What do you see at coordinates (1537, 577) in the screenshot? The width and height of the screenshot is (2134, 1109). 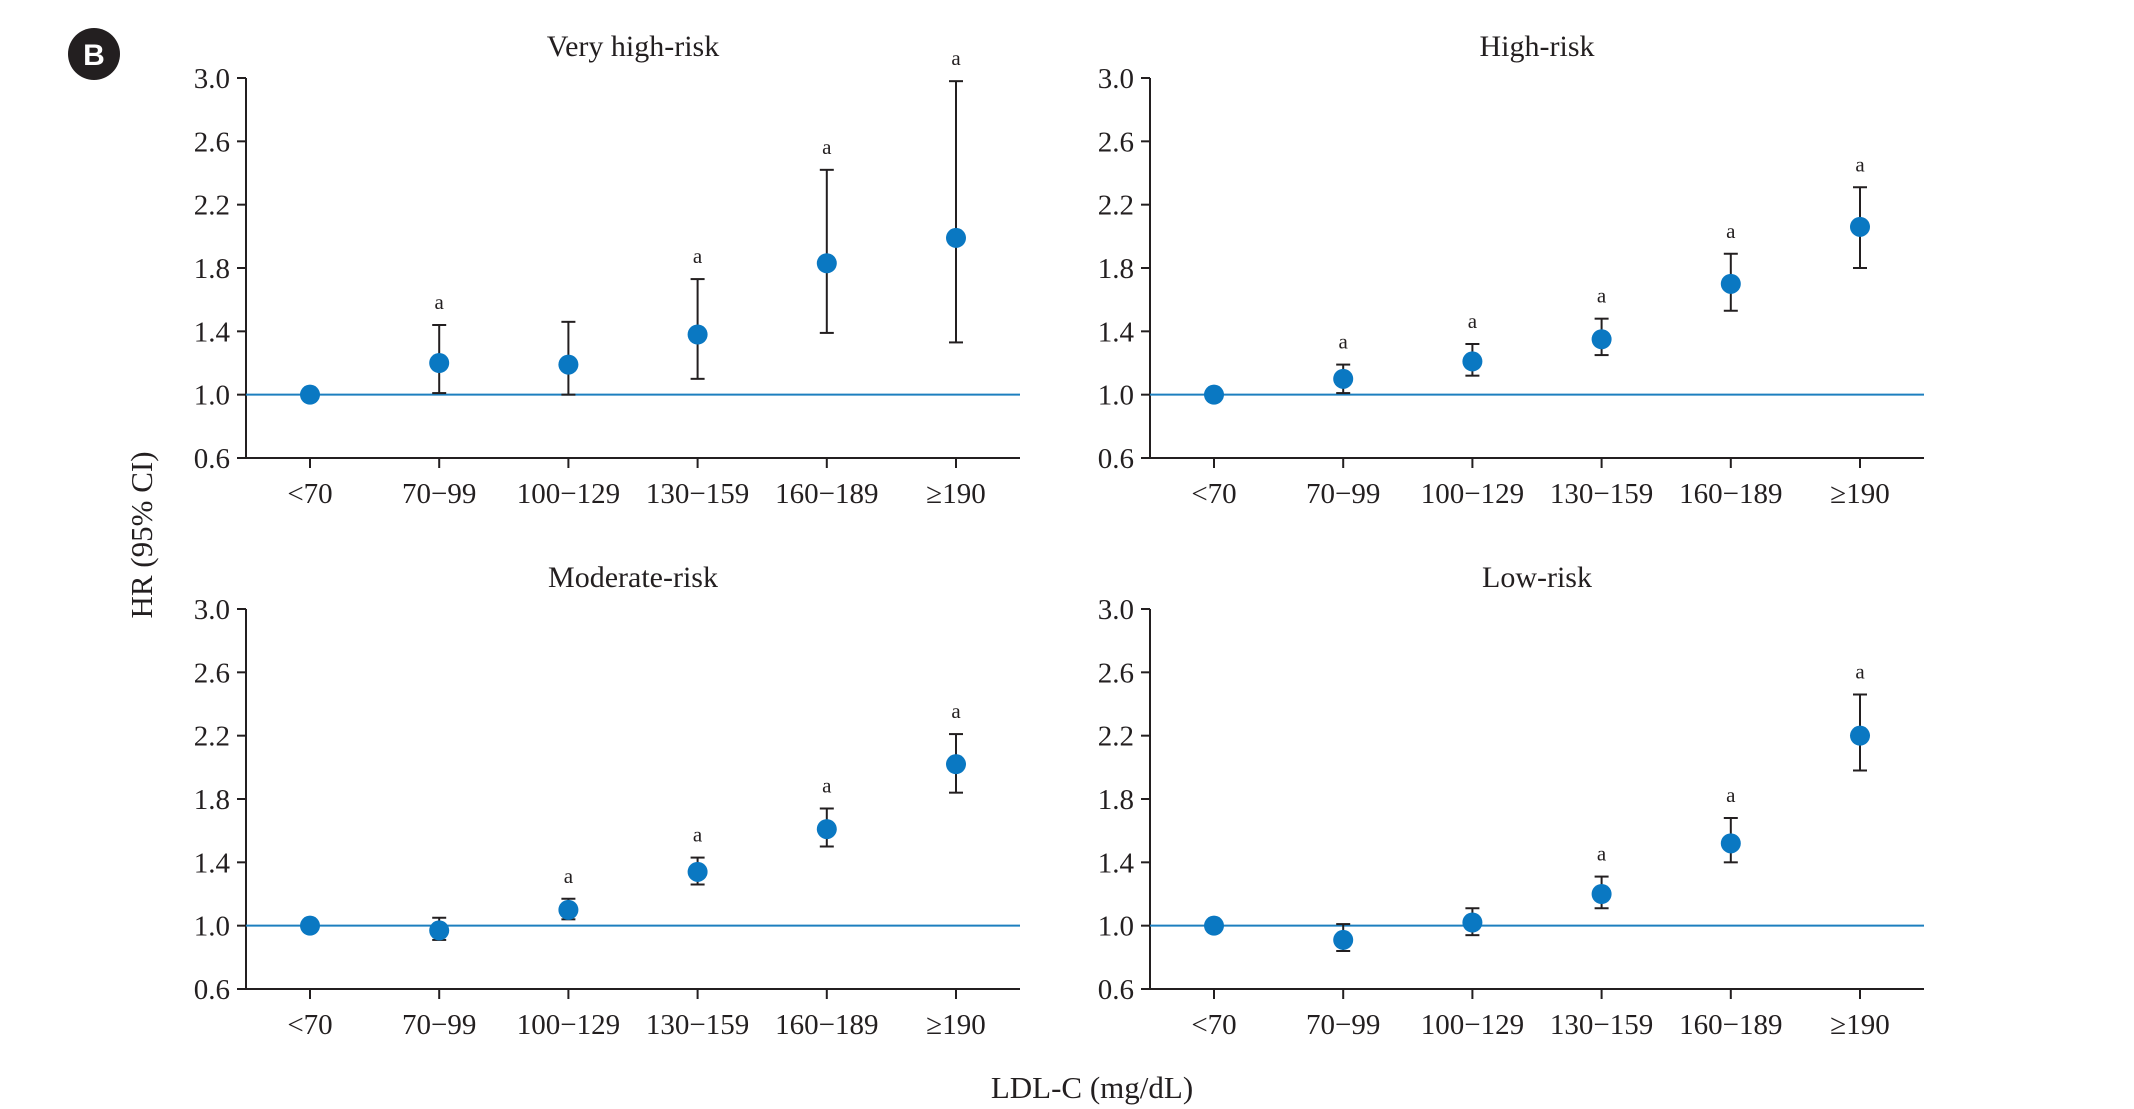 I see `panel-title: Low-risk` at bounding box center [1537, 577].